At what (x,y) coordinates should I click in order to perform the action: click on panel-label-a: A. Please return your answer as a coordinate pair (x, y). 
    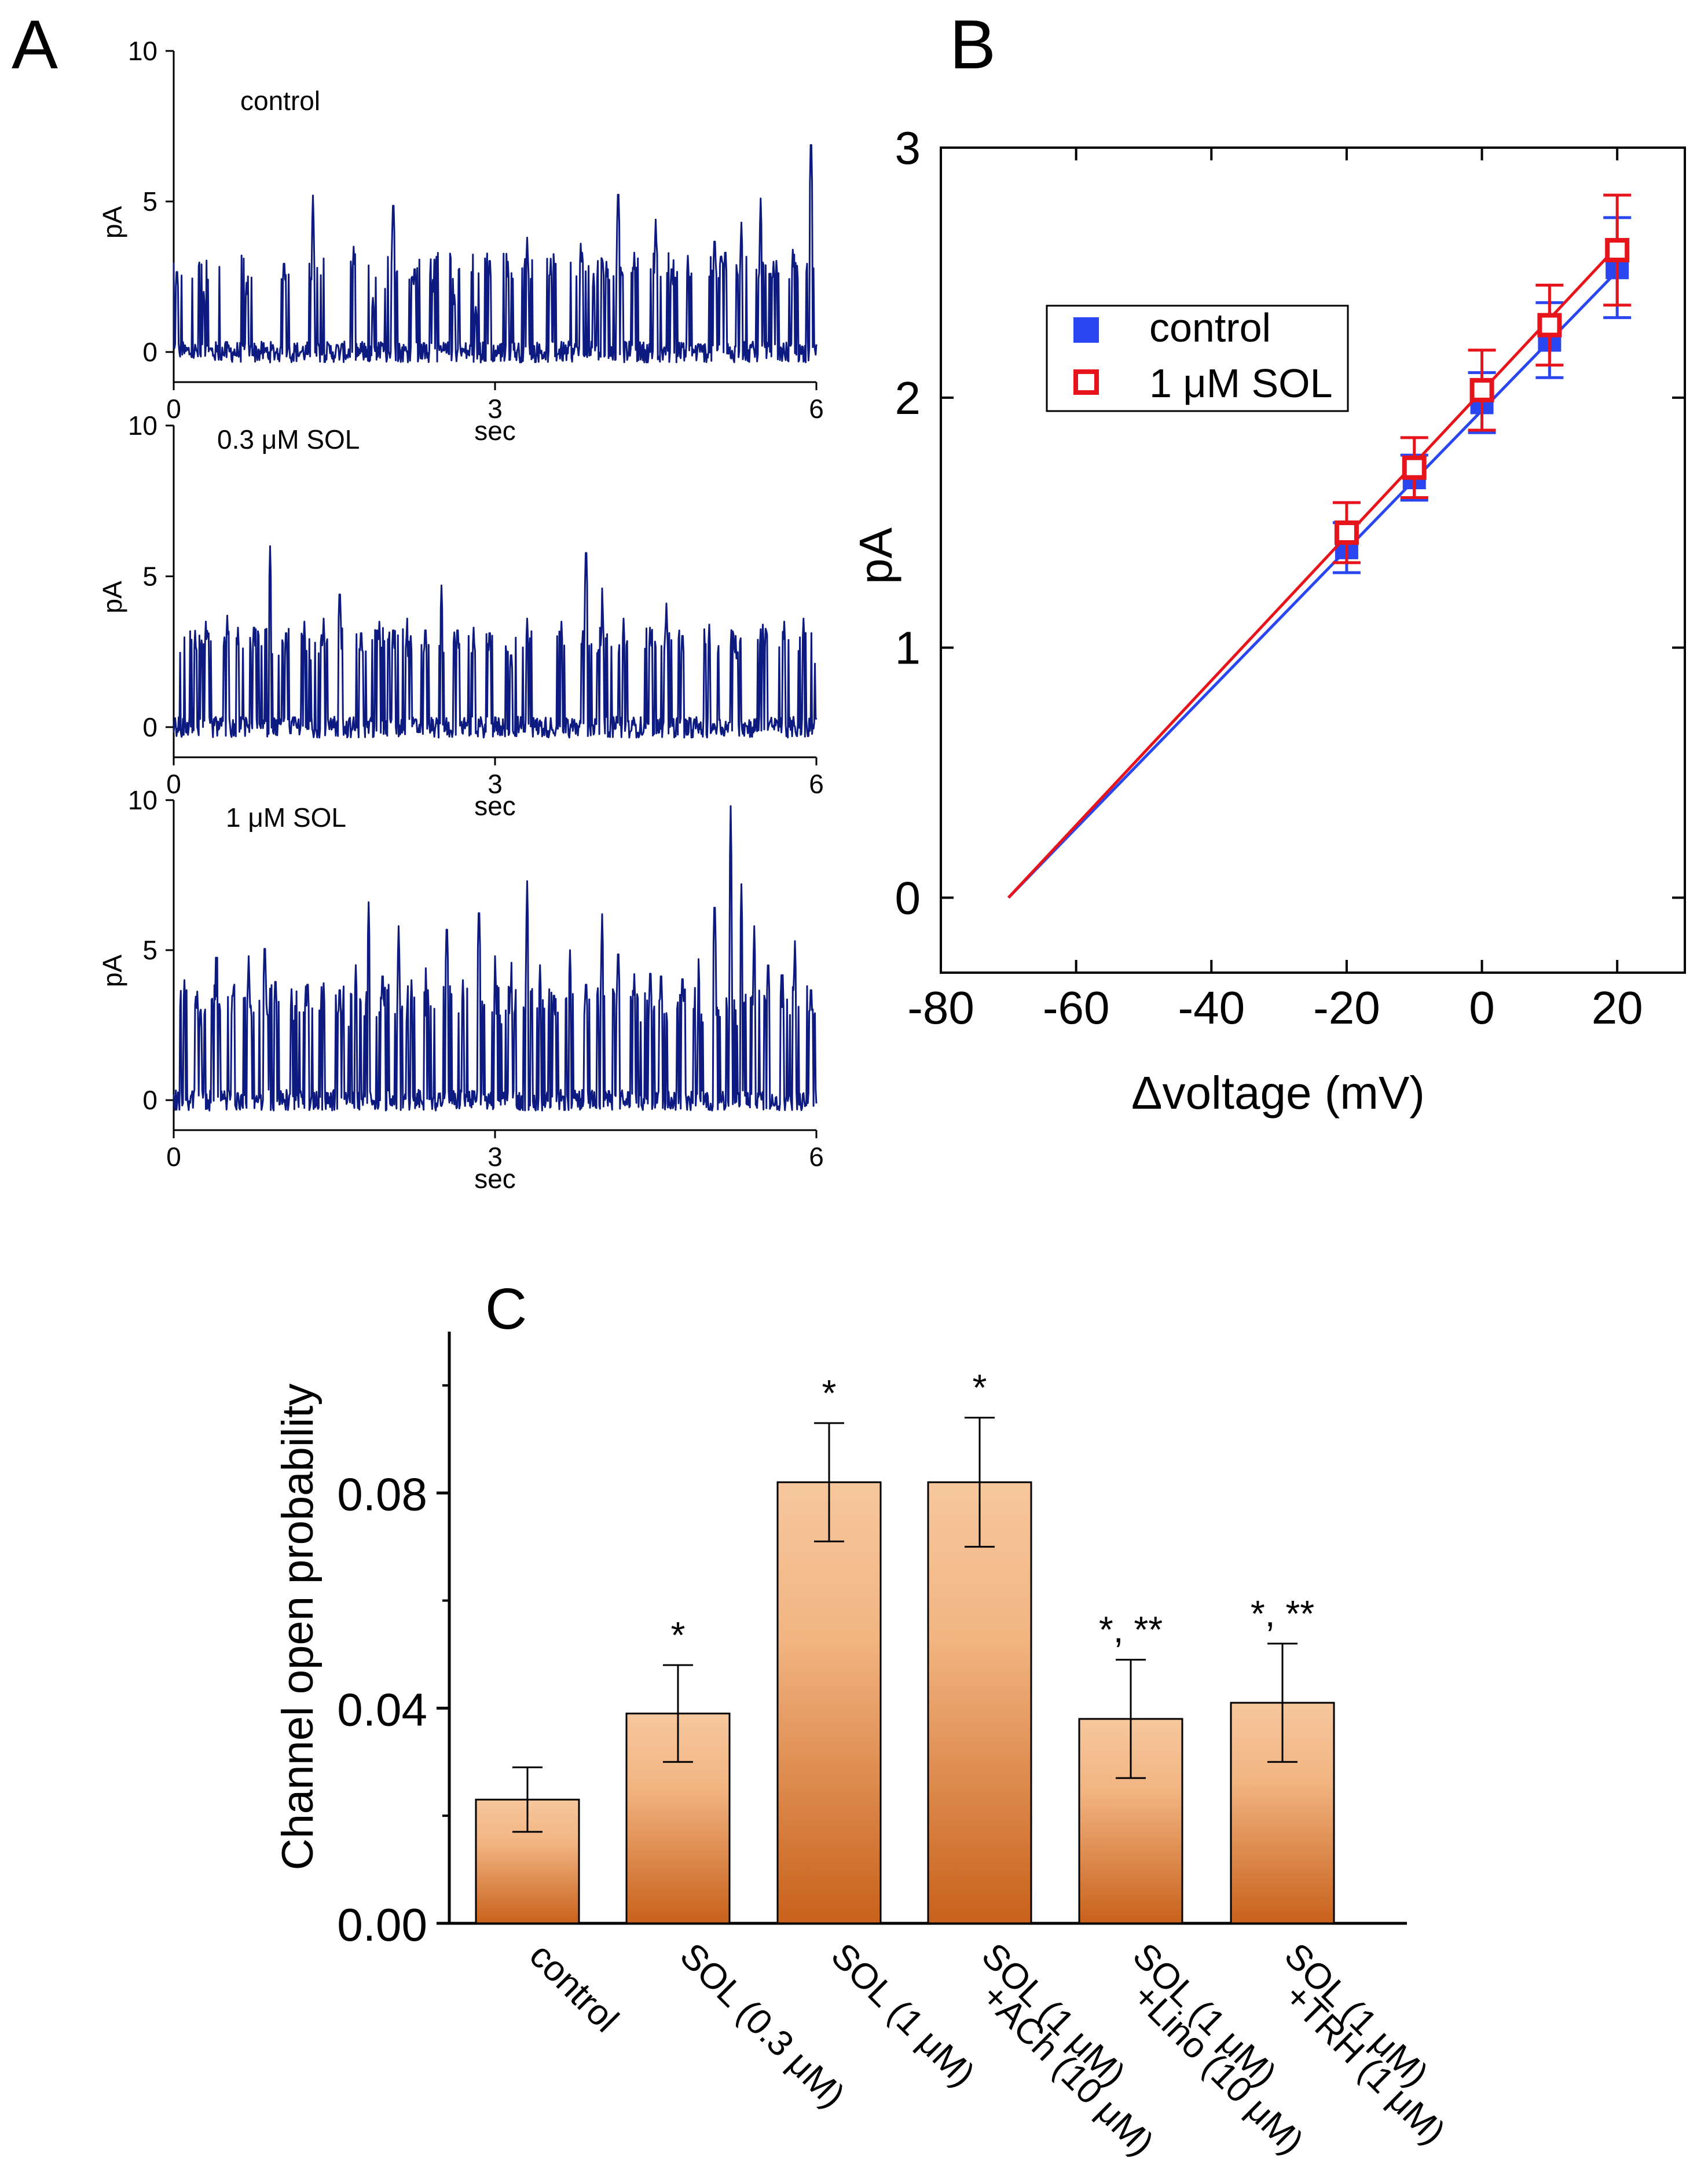
    Looking at the image, I should click on (35, 44).